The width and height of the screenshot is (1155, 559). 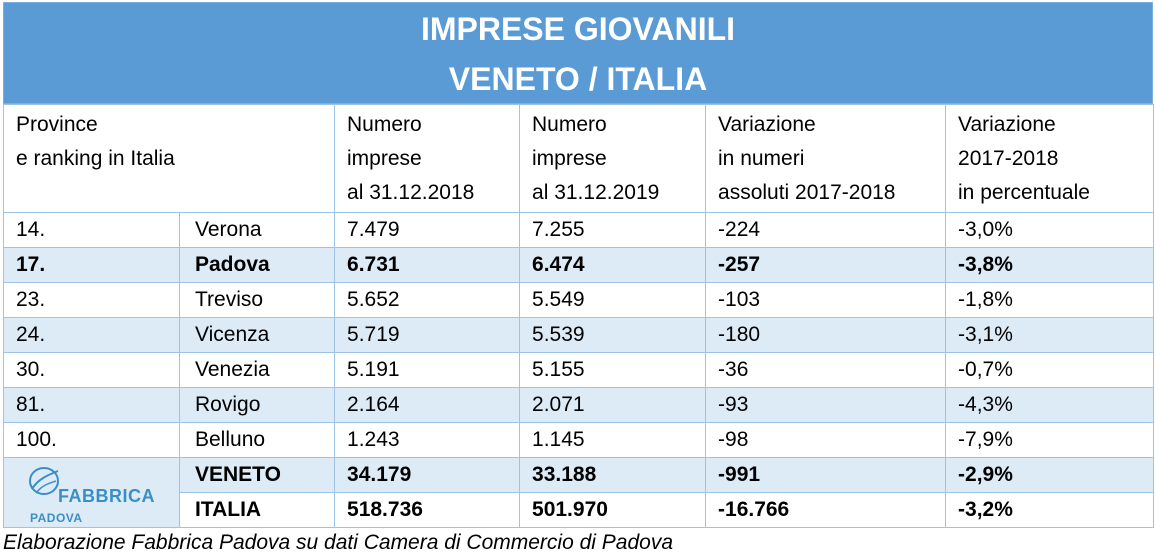 I want to click on province-cell: Treviso, so click(x=257, y=300).